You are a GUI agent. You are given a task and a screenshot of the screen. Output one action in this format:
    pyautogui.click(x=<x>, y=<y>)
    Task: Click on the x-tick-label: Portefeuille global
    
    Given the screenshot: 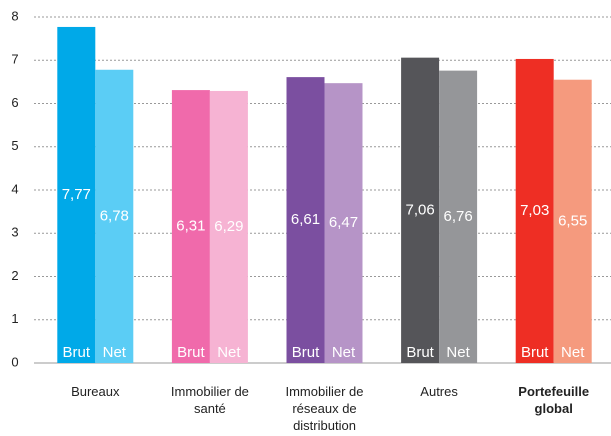 What is the action you would take?
    pyautogui.click(x=554, y=400)
    